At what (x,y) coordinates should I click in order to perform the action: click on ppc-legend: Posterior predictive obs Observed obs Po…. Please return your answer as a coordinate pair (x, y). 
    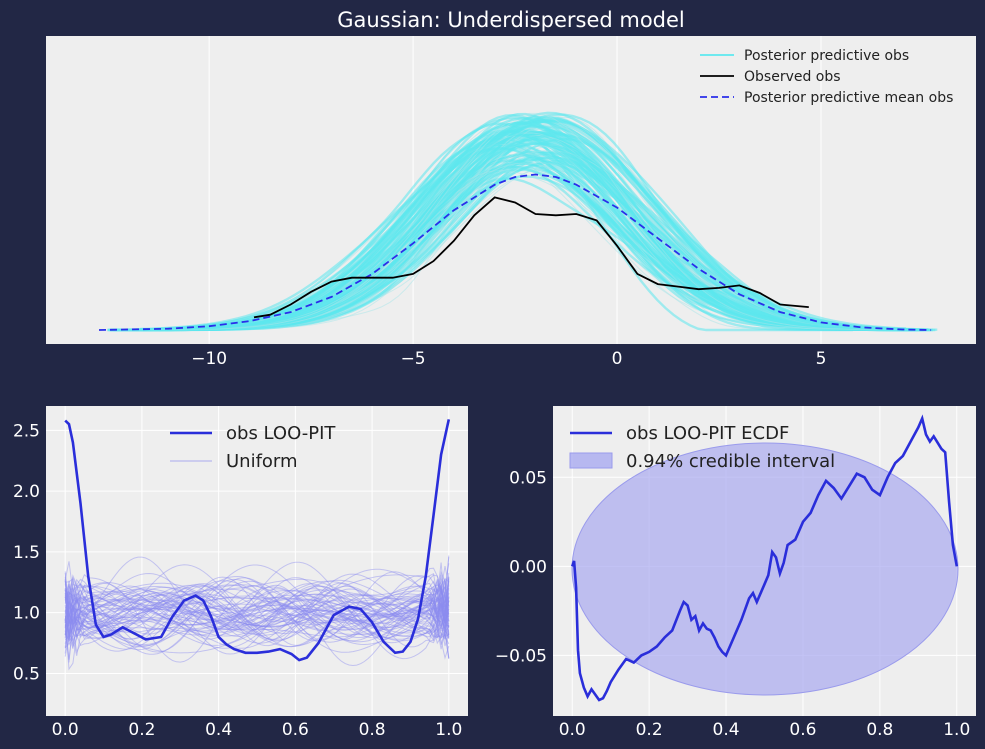
    Looking at the image, I should click on (826, 77).